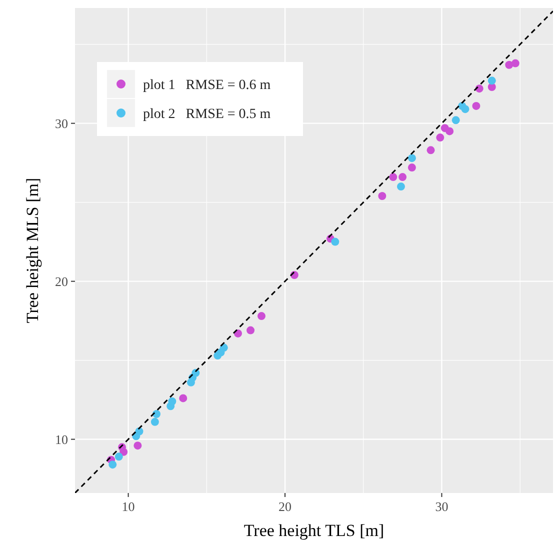 The height and width of the screenshot is (546, 557). I want to click on legend-label: plot 2 RMSE = 0.5 m, so click(207, 114).